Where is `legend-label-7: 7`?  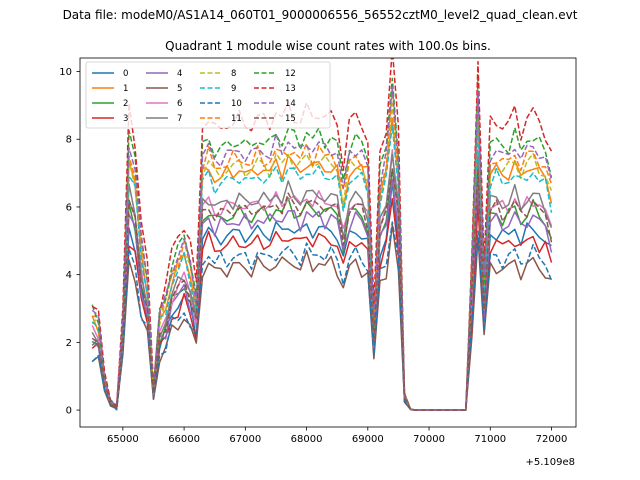 legend-label-7: 7 is located at coordinates (179, 119).